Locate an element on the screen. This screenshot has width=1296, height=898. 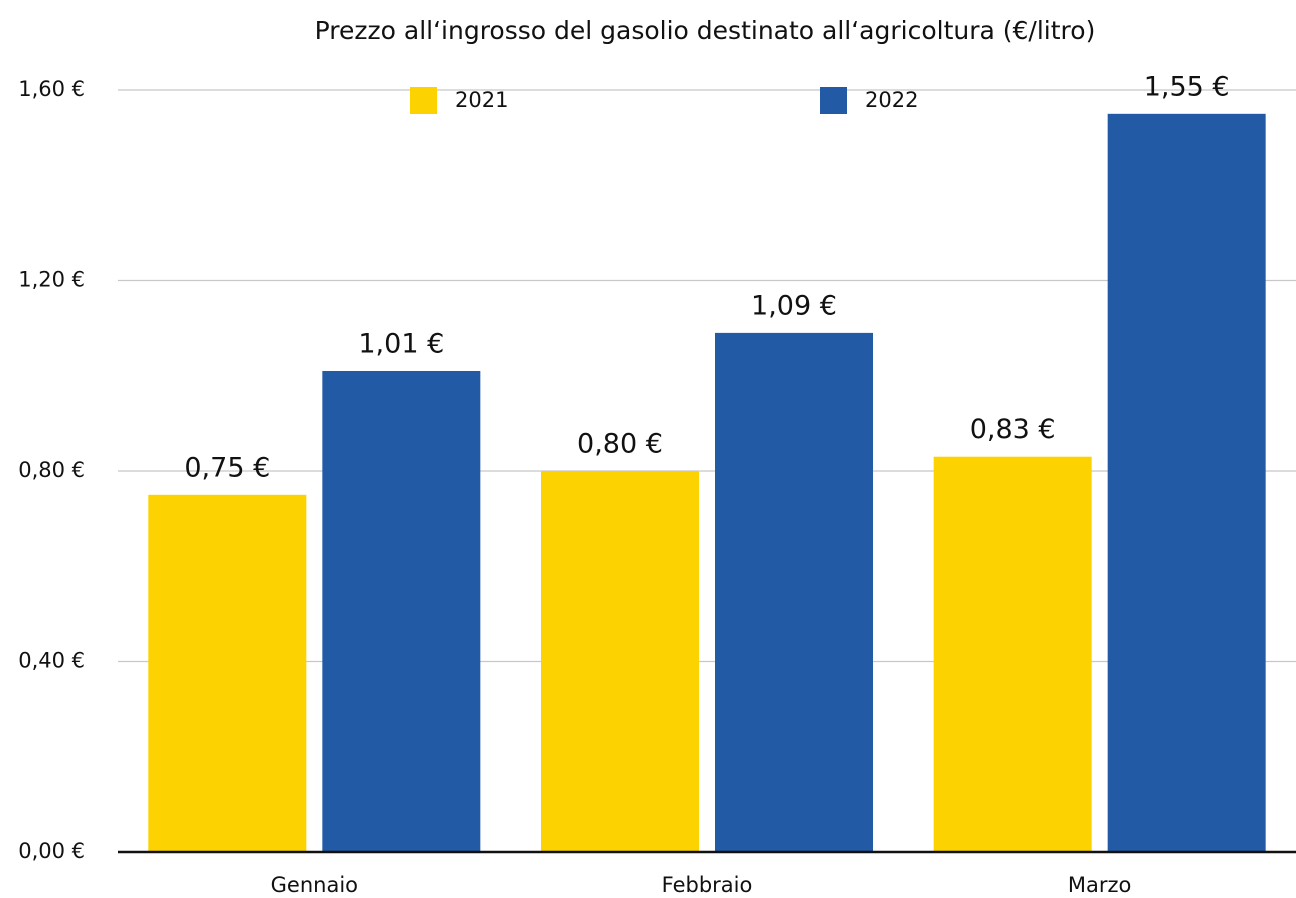
y-tick-label: 1,20 € is located at coordinates (51, 280).